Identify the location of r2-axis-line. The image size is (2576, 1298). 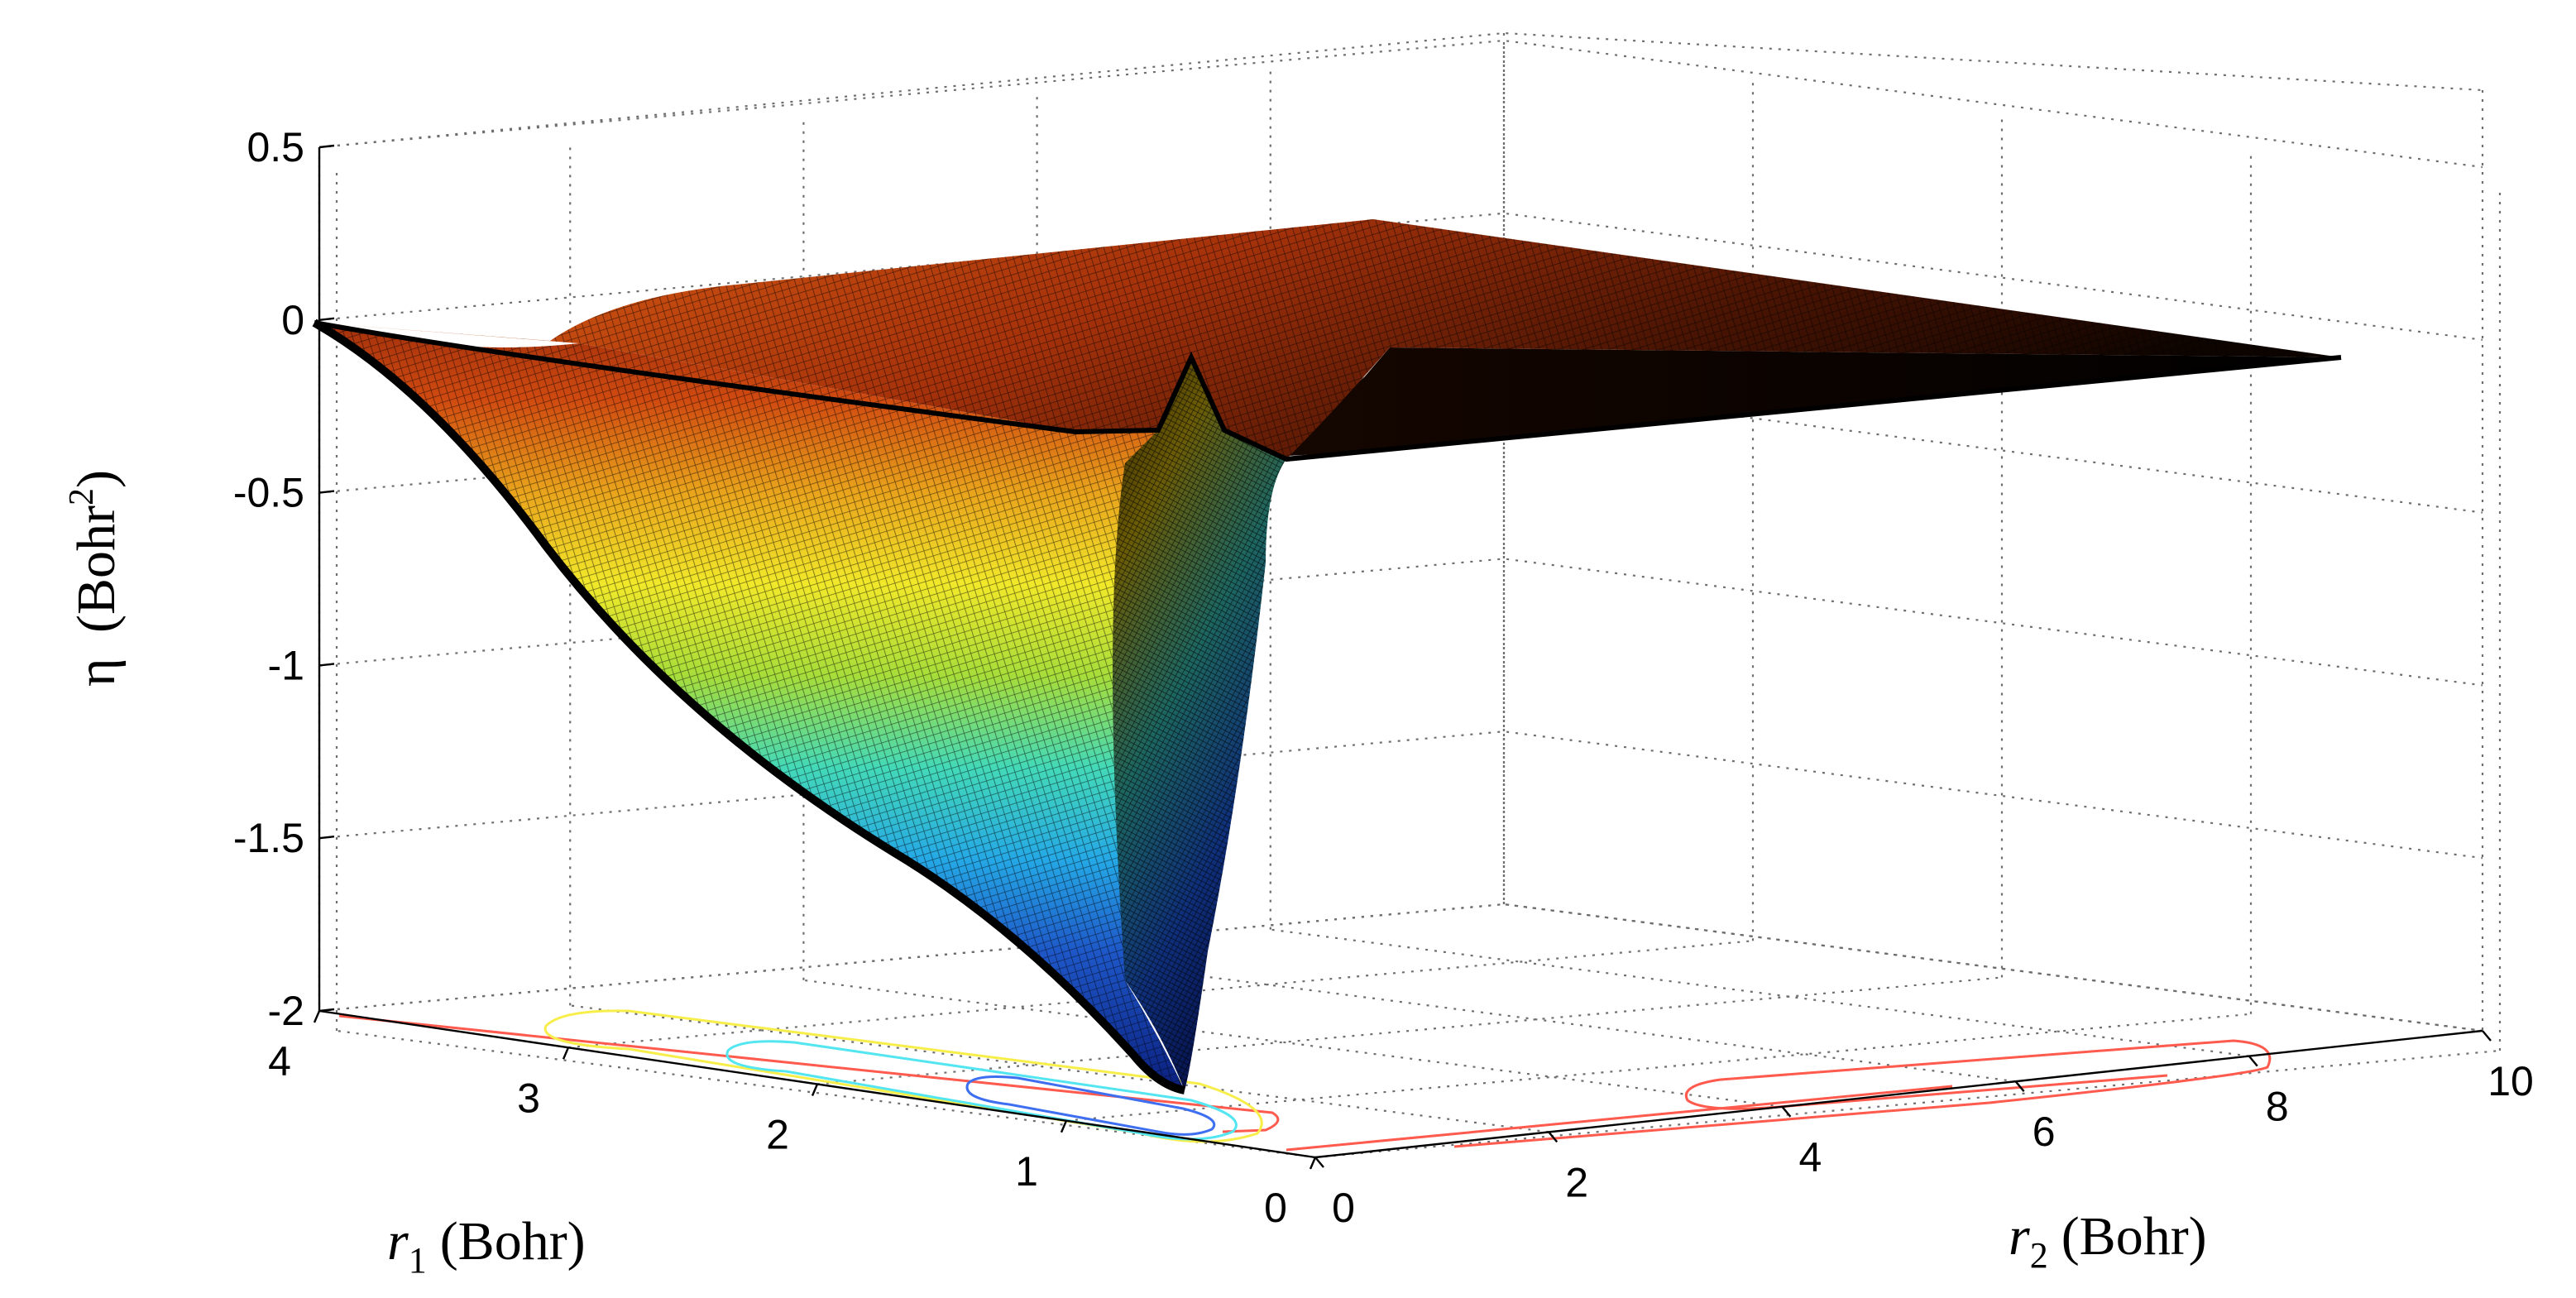
(1899, 1094).